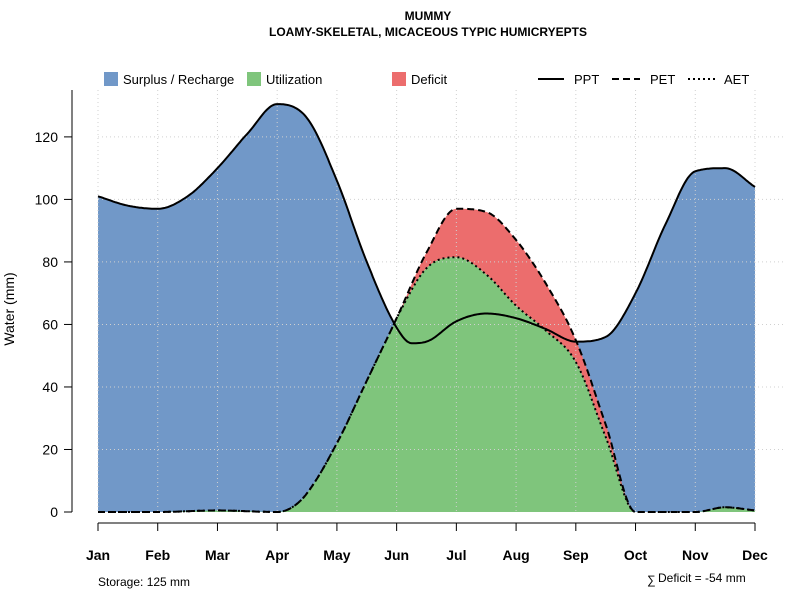  I want to click on y-tick-label: 100, so click(47, 199).